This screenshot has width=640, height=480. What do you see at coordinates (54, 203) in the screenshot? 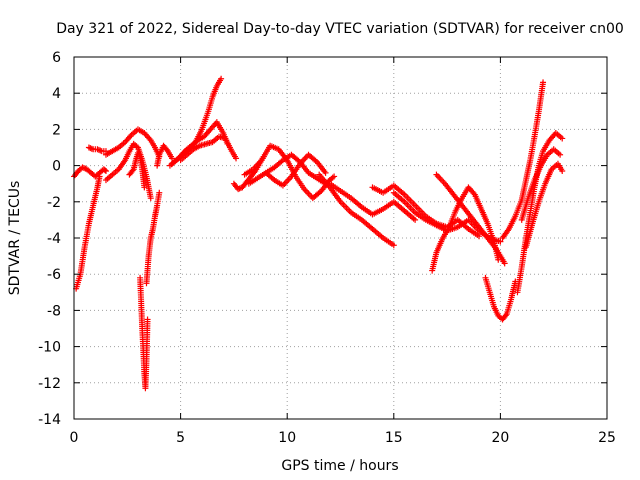
I see `y-tick-label: -2` at bounding box center [54, 203].